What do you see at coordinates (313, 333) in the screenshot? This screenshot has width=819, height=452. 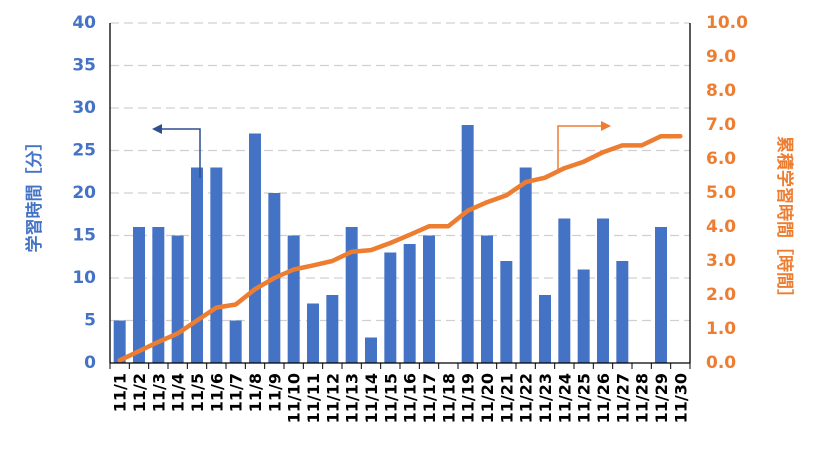 I see `bar-11/11` at bounding box center [313, 333].